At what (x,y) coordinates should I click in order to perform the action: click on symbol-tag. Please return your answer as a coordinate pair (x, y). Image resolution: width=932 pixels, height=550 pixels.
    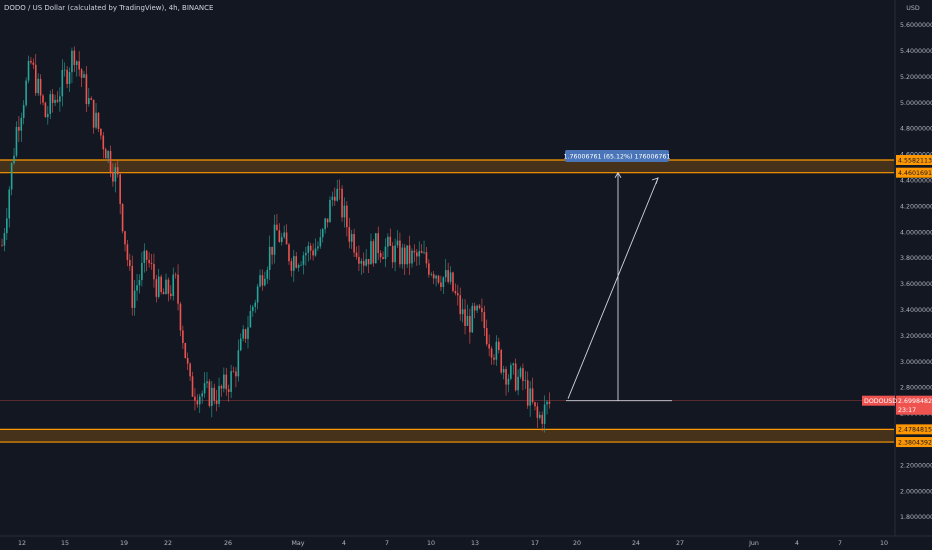
    Looking at the image, I should click on (878, 400).